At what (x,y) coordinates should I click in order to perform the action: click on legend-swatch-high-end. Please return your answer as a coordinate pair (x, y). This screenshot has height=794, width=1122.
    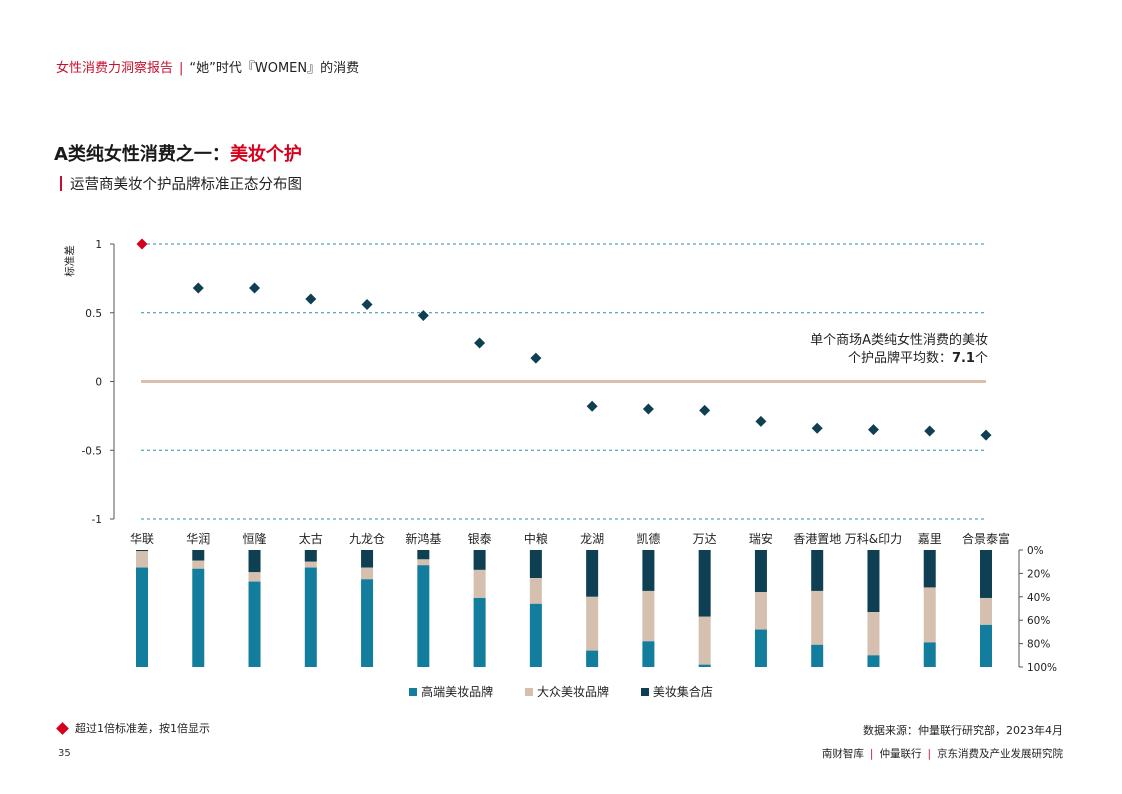
    Looking at the image, I should click on (413, 692).